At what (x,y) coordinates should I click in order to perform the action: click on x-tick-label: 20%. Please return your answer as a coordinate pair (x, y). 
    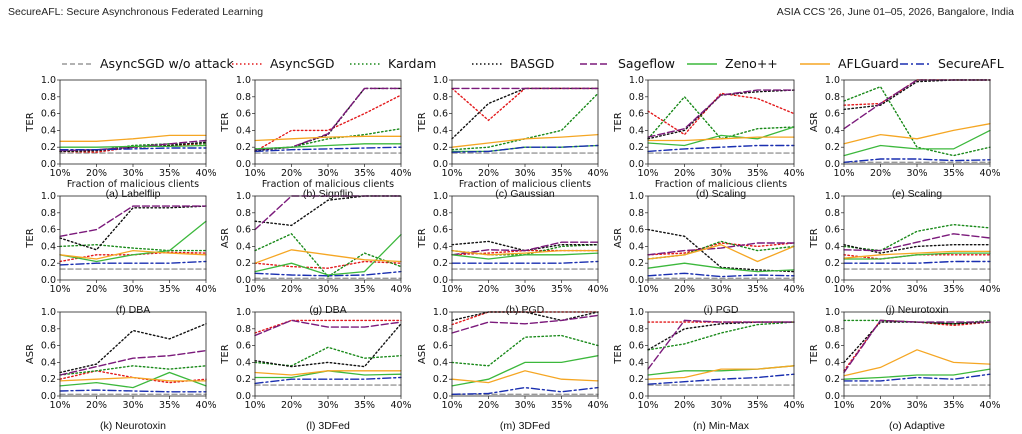
    Looking at the image, I should click on (291, 173).